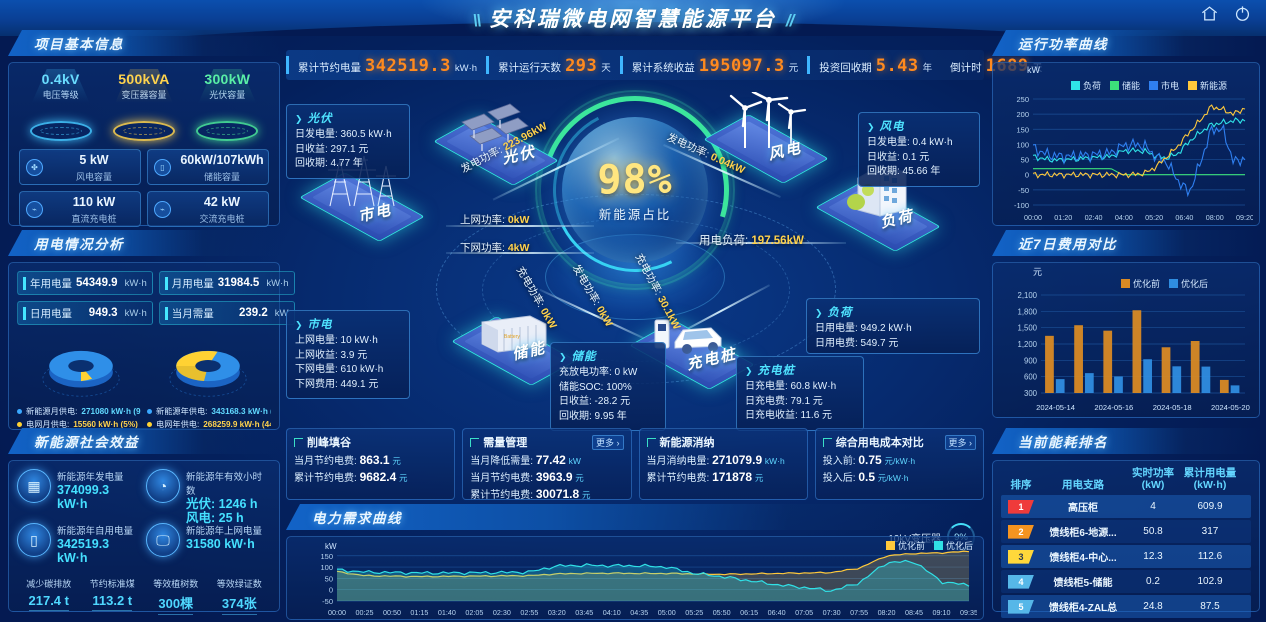 The width and height of the screenshot is (1266, 622). Describe the element at coordinates (530, 68) in the screenshot. I see `kpi-label: 累计运行天数` at that location.